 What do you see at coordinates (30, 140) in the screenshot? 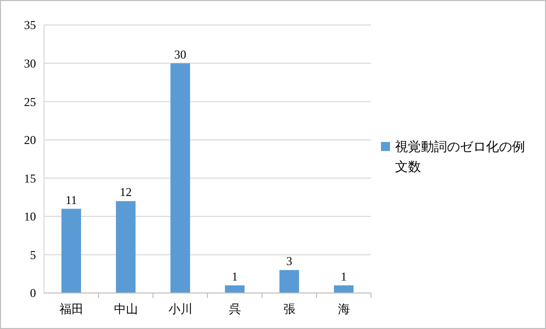
I see `y-tick-label: 20` at bounding box center [30, 140].